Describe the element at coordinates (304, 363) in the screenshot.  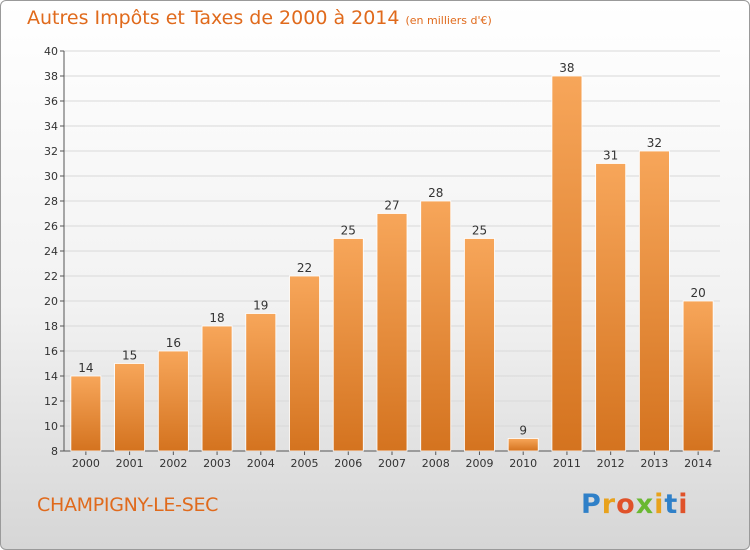
I see `bar-2005` at that location.